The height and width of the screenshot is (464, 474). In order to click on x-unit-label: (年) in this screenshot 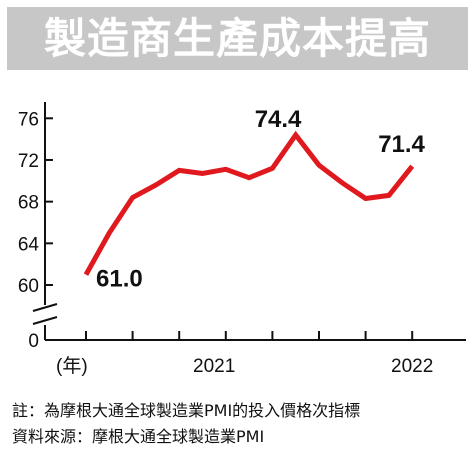, I will do `click(72, 366)`.